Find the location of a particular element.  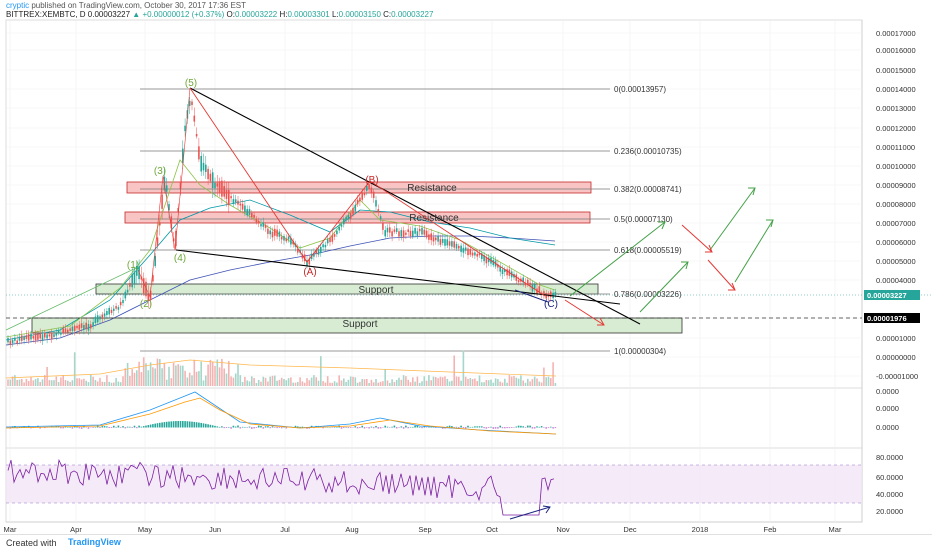

price-axis-label: 0.00007000 is located at coordinates (896, 223).